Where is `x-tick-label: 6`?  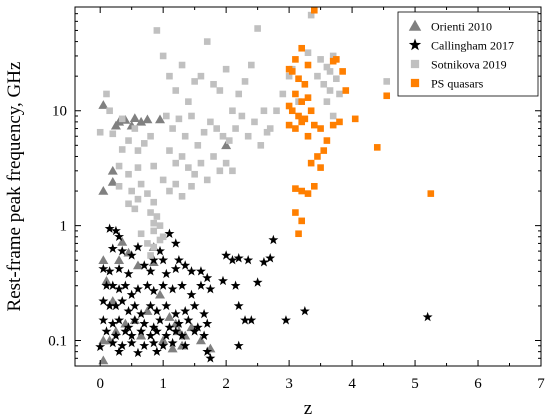
x-tick-label: 6 is located at coordinates (478, 384).